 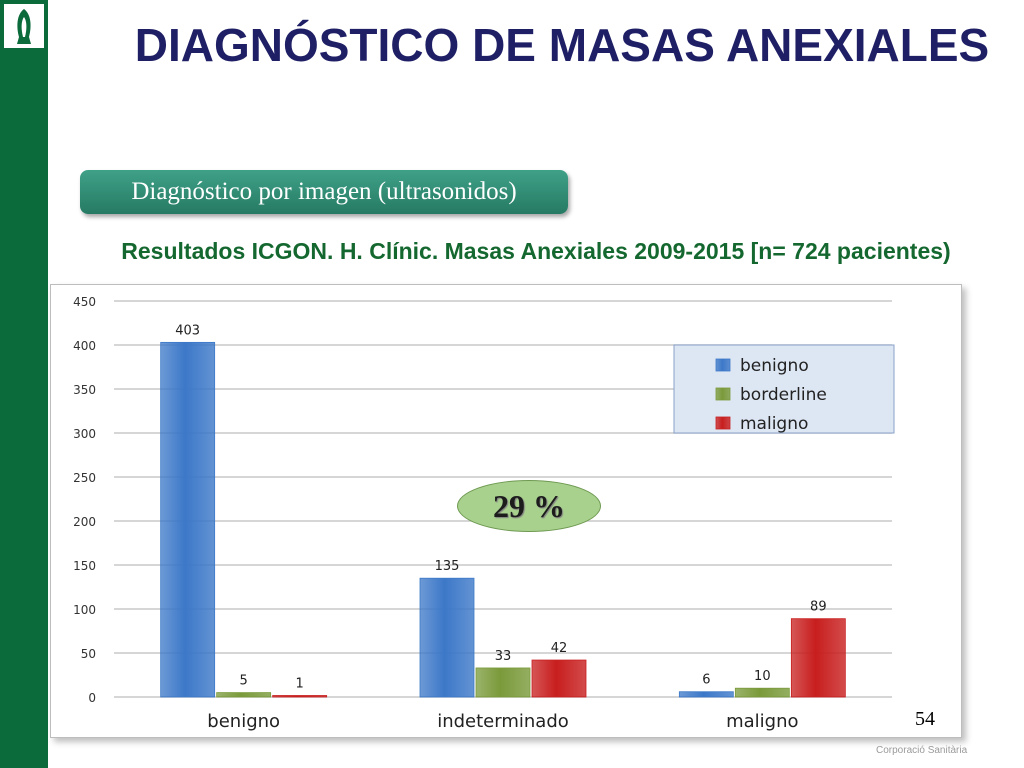 I want to click on legend-label: borderline, so click(x=783, y=395).